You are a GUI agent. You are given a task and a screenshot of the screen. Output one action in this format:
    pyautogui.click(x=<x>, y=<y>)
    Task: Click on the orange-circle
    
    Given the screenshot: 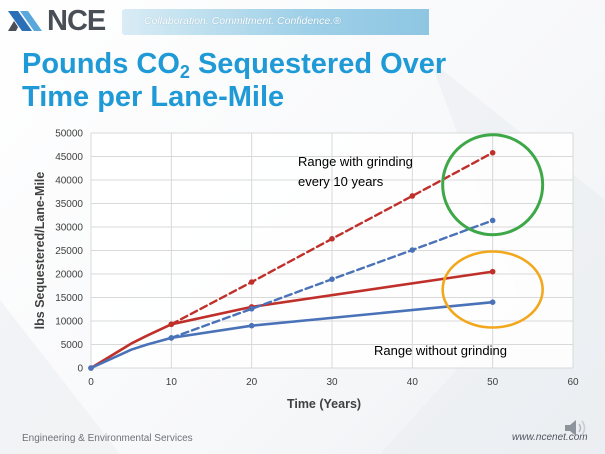 What is the action you would take?
    pyautogui.click(x=492, y=289)
    